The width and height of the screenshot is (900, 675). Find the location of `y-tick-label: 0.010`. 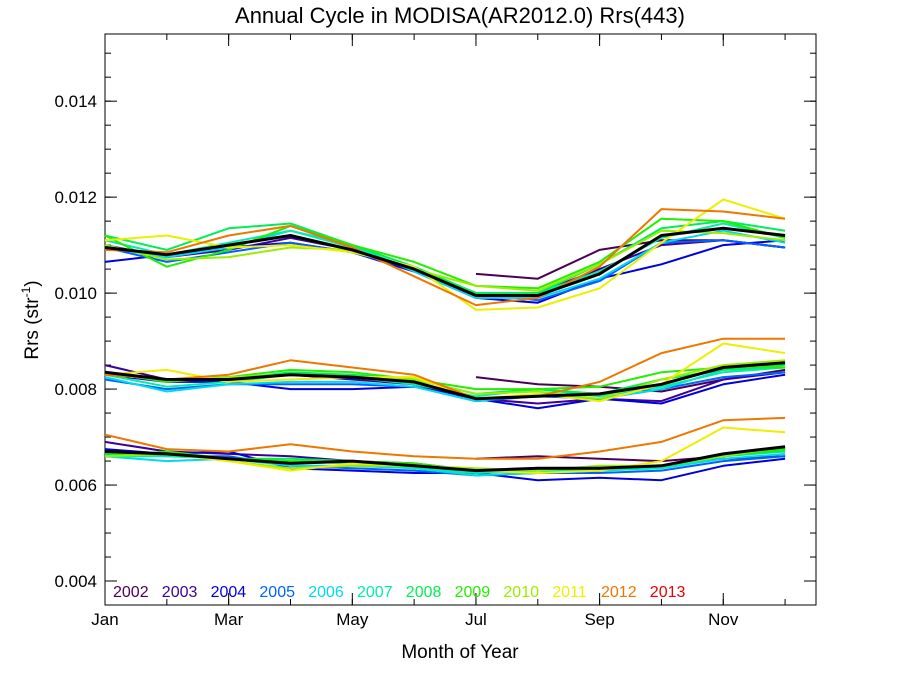

y-tick-label: 0.010 is located at coordinates (75, 293).